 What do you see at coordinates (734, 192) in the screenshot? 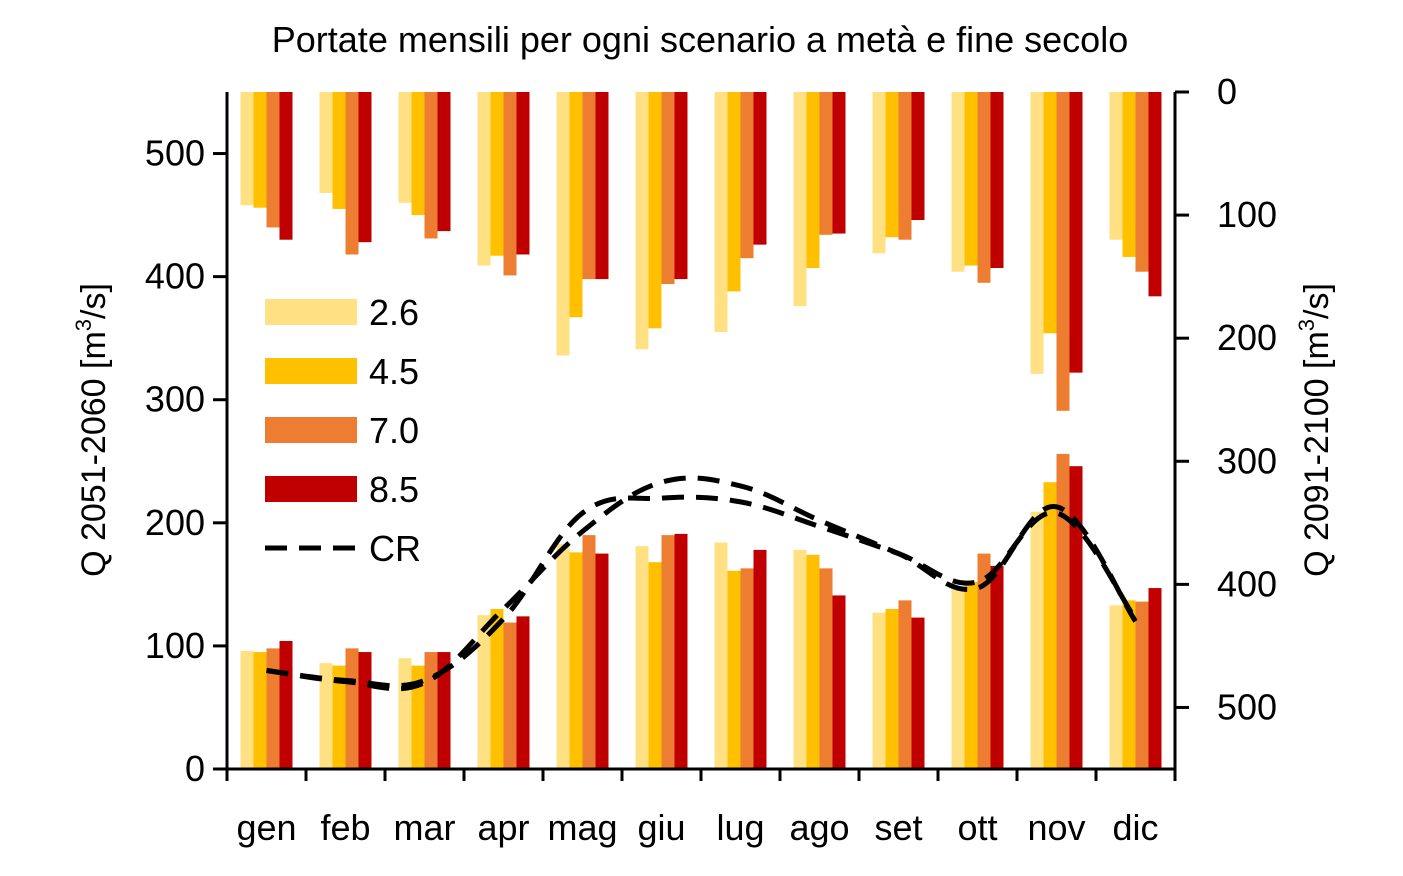
I see `bar-end-4_5-lug` at bounding box center [734, 192].